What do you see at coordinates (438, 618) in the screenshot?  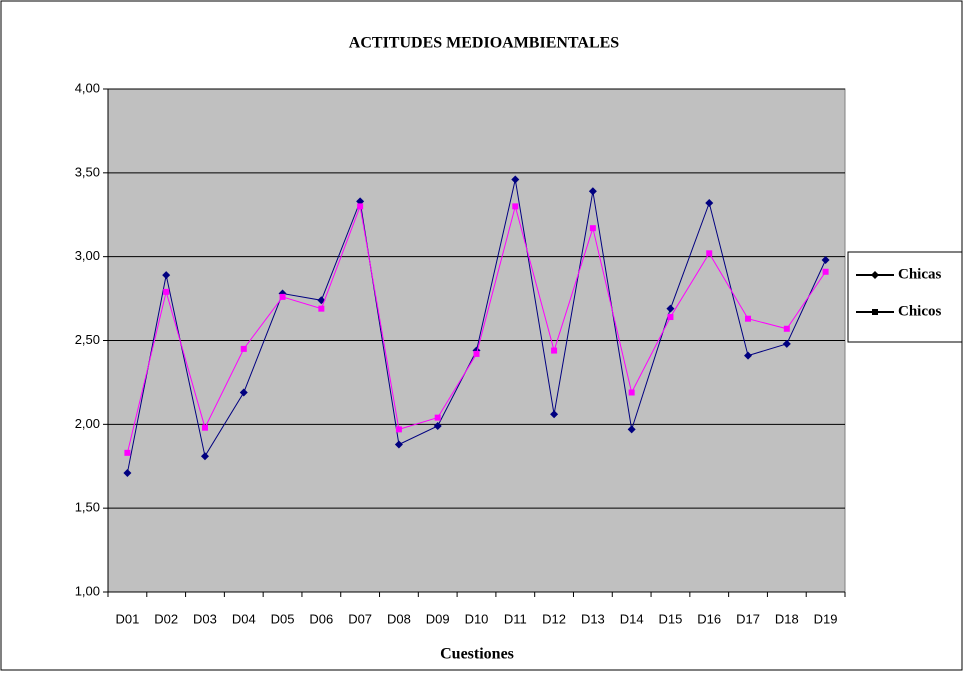 I see `x-tick-label: D09` at bounding box center [438, 618].